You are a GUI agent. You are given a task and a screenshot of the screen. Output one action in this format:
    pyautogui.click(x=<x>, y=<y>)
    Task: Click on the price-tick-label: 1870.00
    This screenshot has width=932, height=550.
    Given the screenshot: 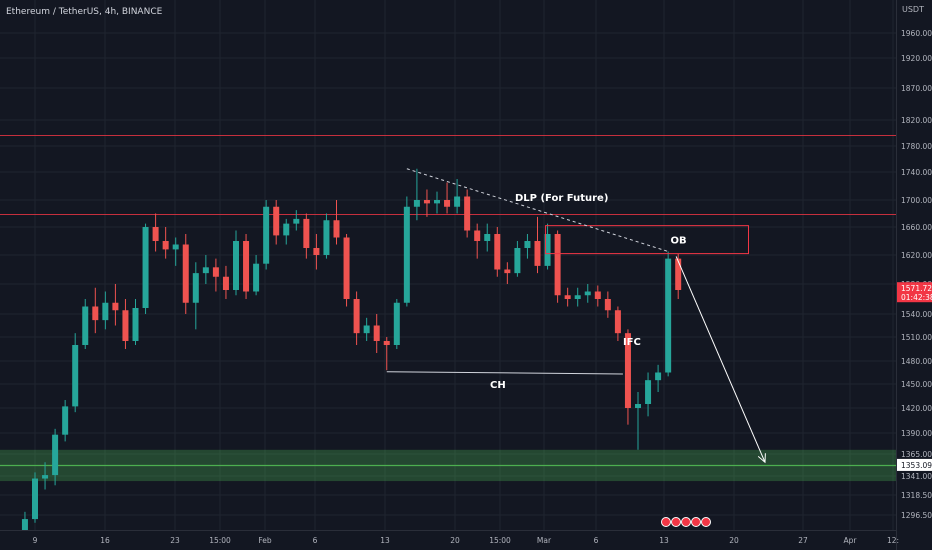 What is the action you would take?
    pyautogui.click(x=916, y=88)
    